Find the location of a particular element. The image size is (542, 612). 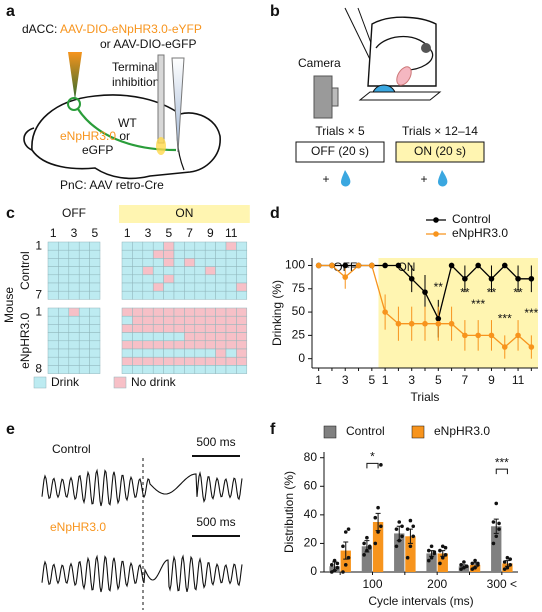

x-tick-label: 5 is located at coordinates (438, 380).